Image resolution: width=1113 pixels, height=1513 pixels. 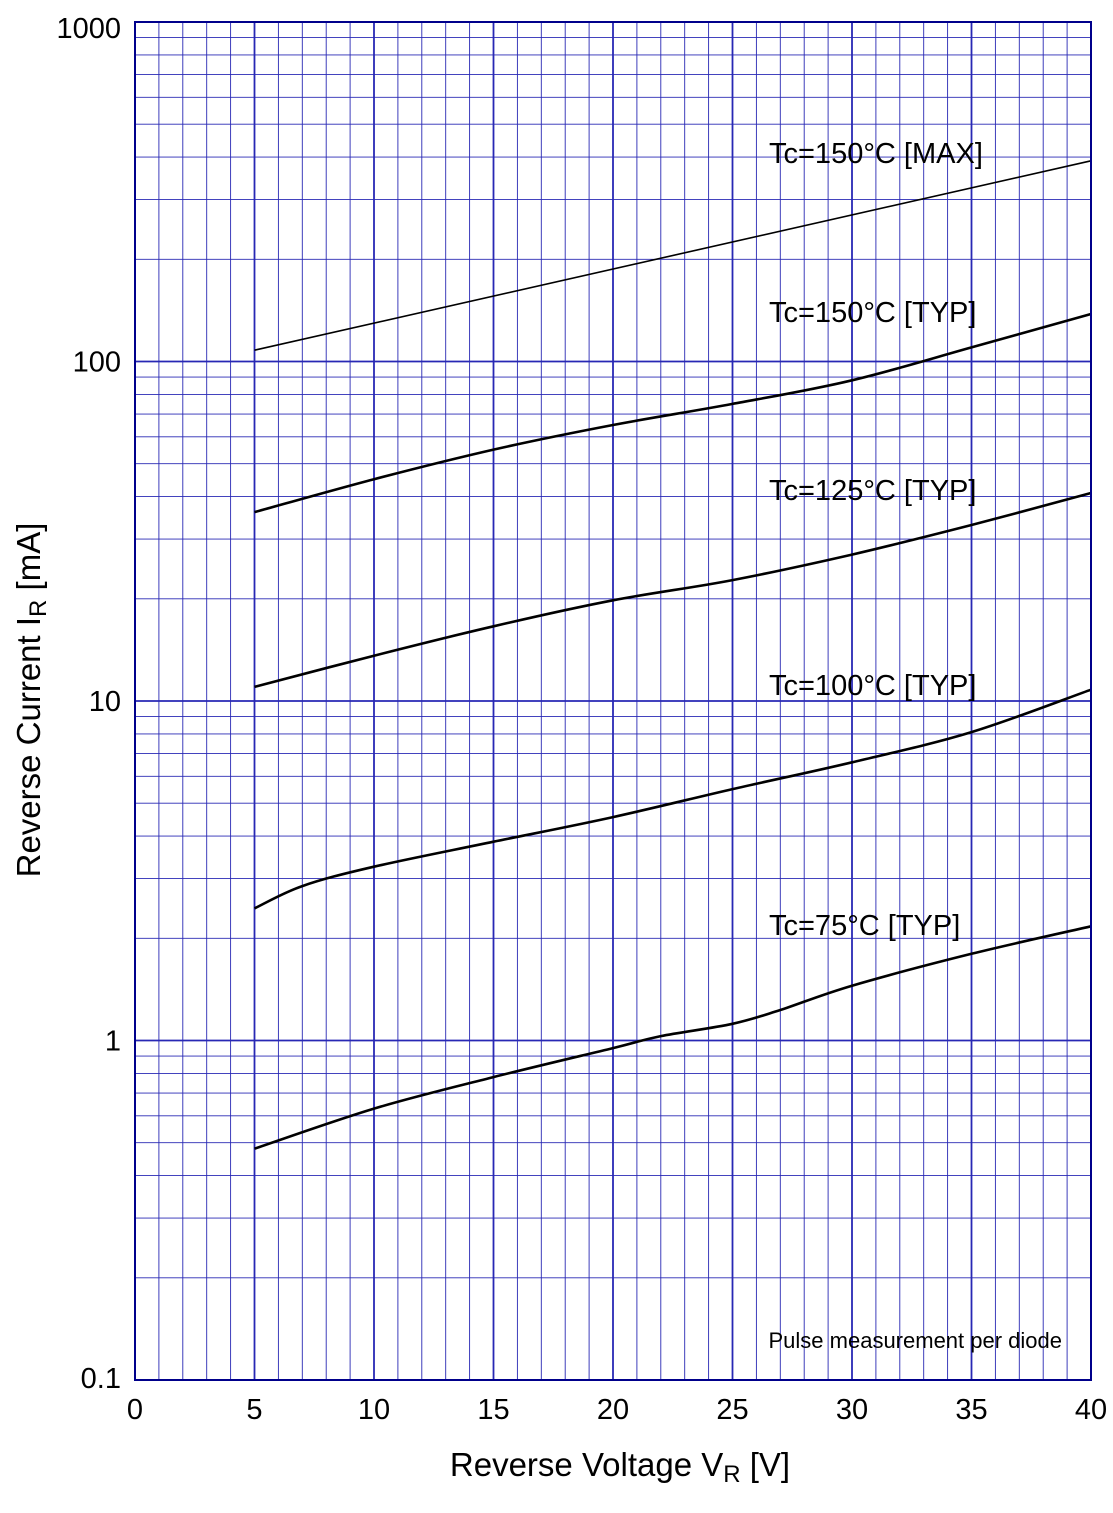 What do you see at coordinates (872, 313) in the screenshot?
I see `series-label: Tc=150°C [TYP]` at bounding box center [872, 313].